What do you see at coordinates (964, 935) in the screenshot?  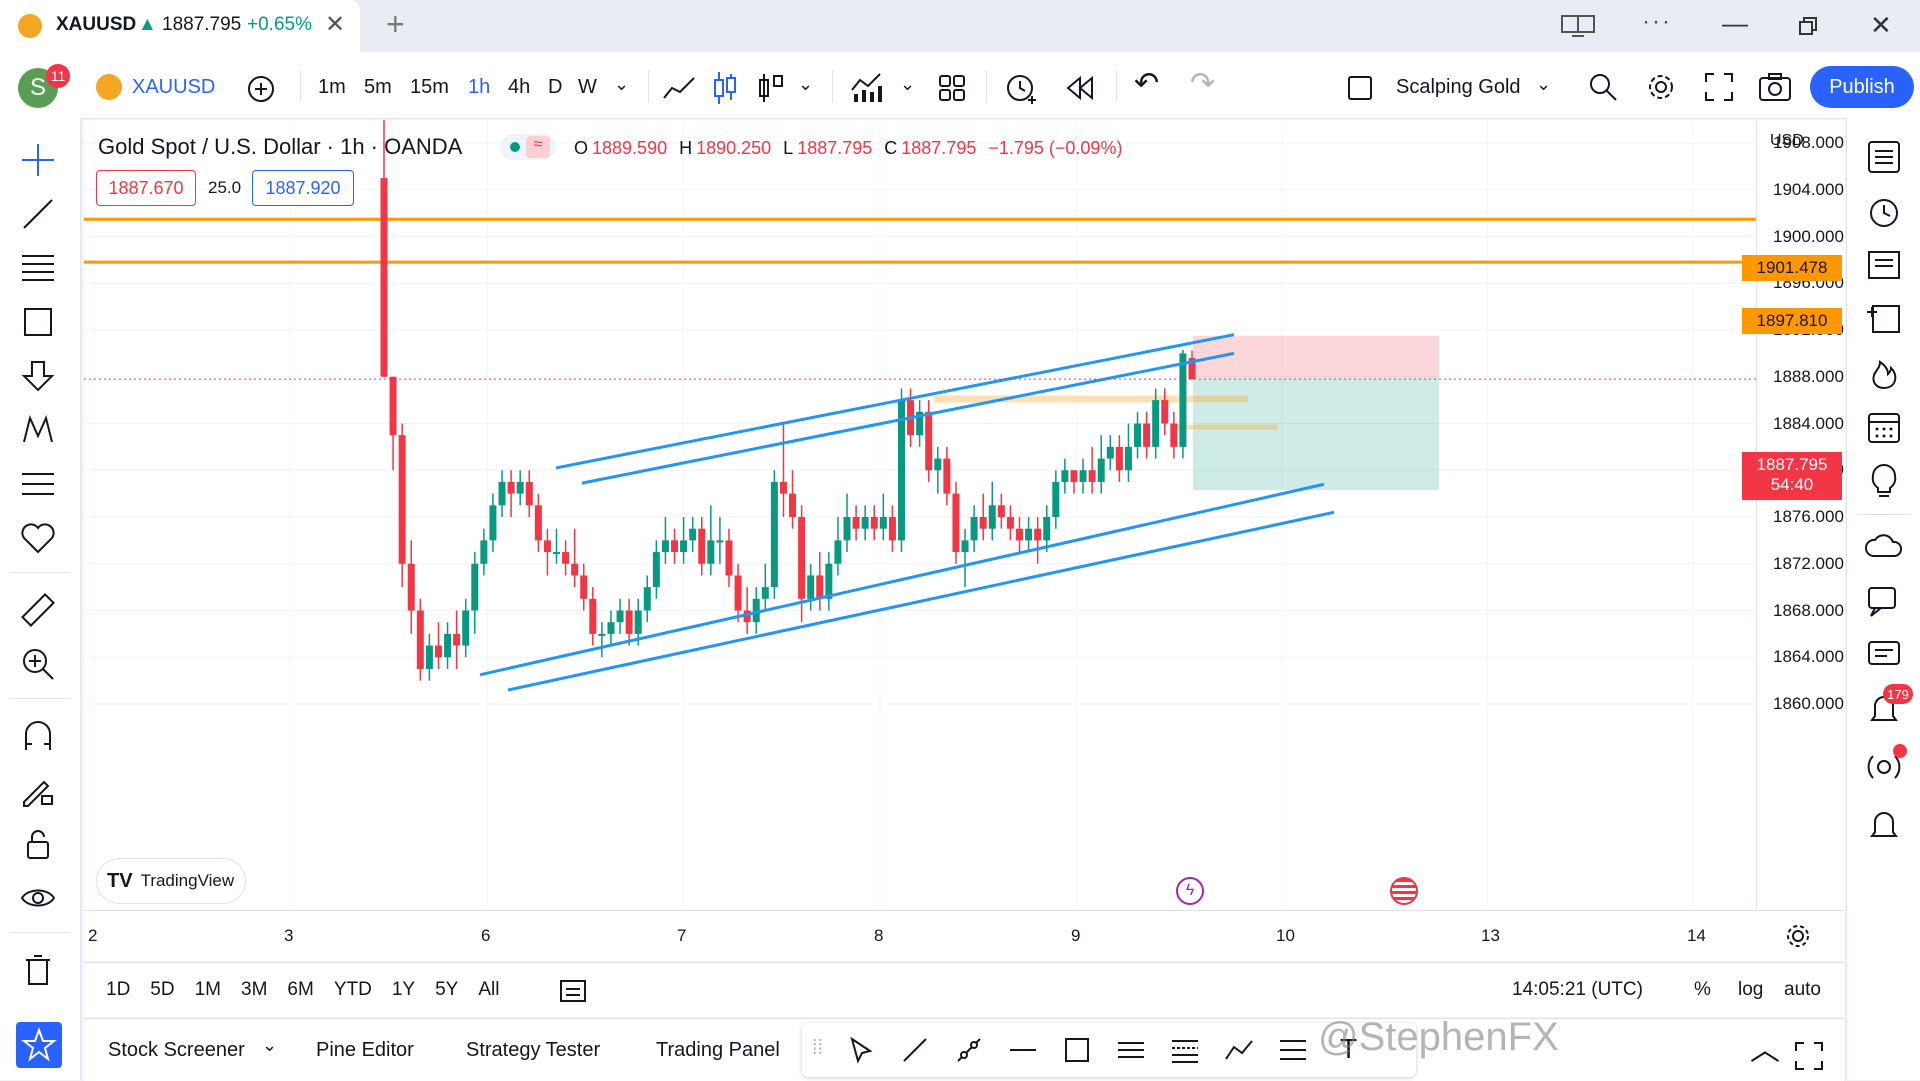 I see `time-axis` at bounding box center [964, 935].